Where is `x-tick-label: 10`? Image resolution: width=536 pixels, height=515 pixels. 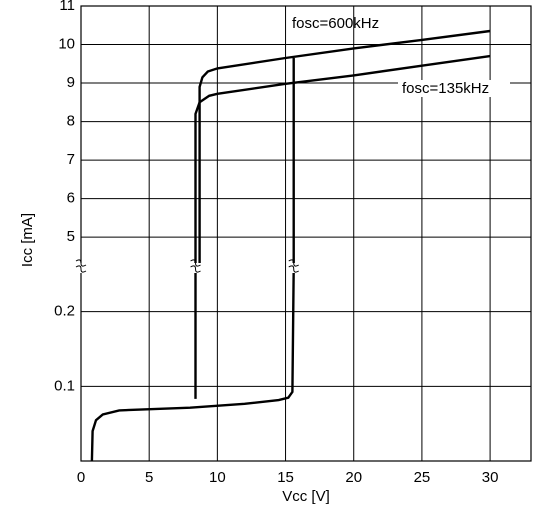 x-tick-label: 10 is located at coordinates (217, 477).